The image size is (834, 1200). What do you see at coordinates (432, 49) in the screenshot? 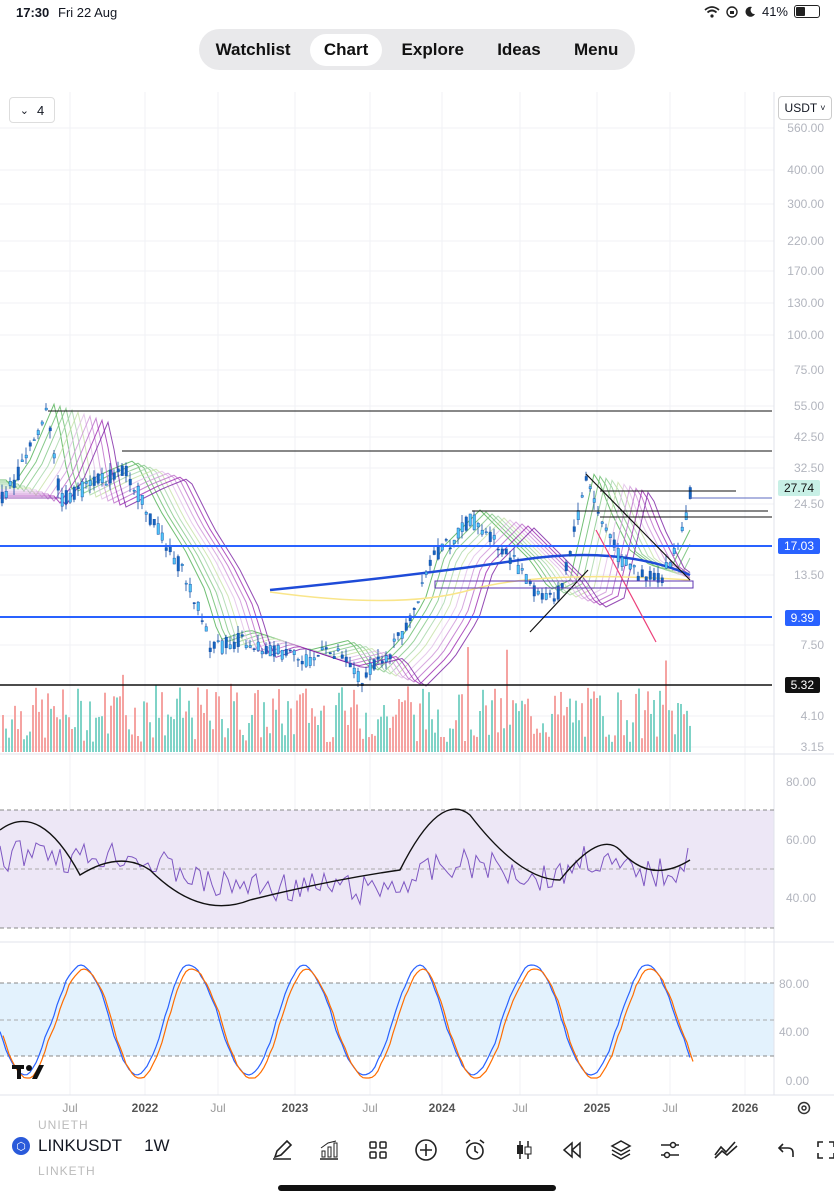
I see `tab-explore: Explore` at bounding box center [432, 49].